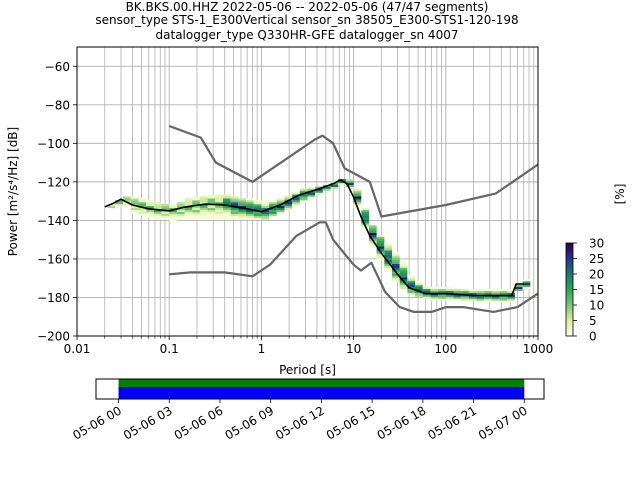 This screenshot has height=480, width=640. I want to click on colorbar-scale, so click(569, 289).